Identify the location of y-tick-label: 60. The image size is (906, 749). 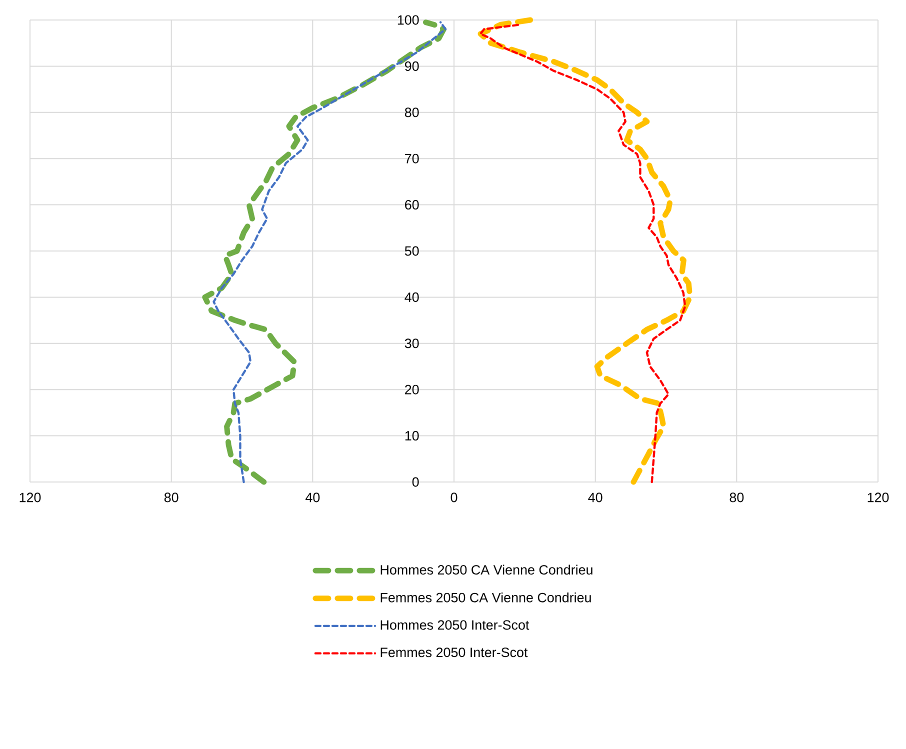
(412, 205).